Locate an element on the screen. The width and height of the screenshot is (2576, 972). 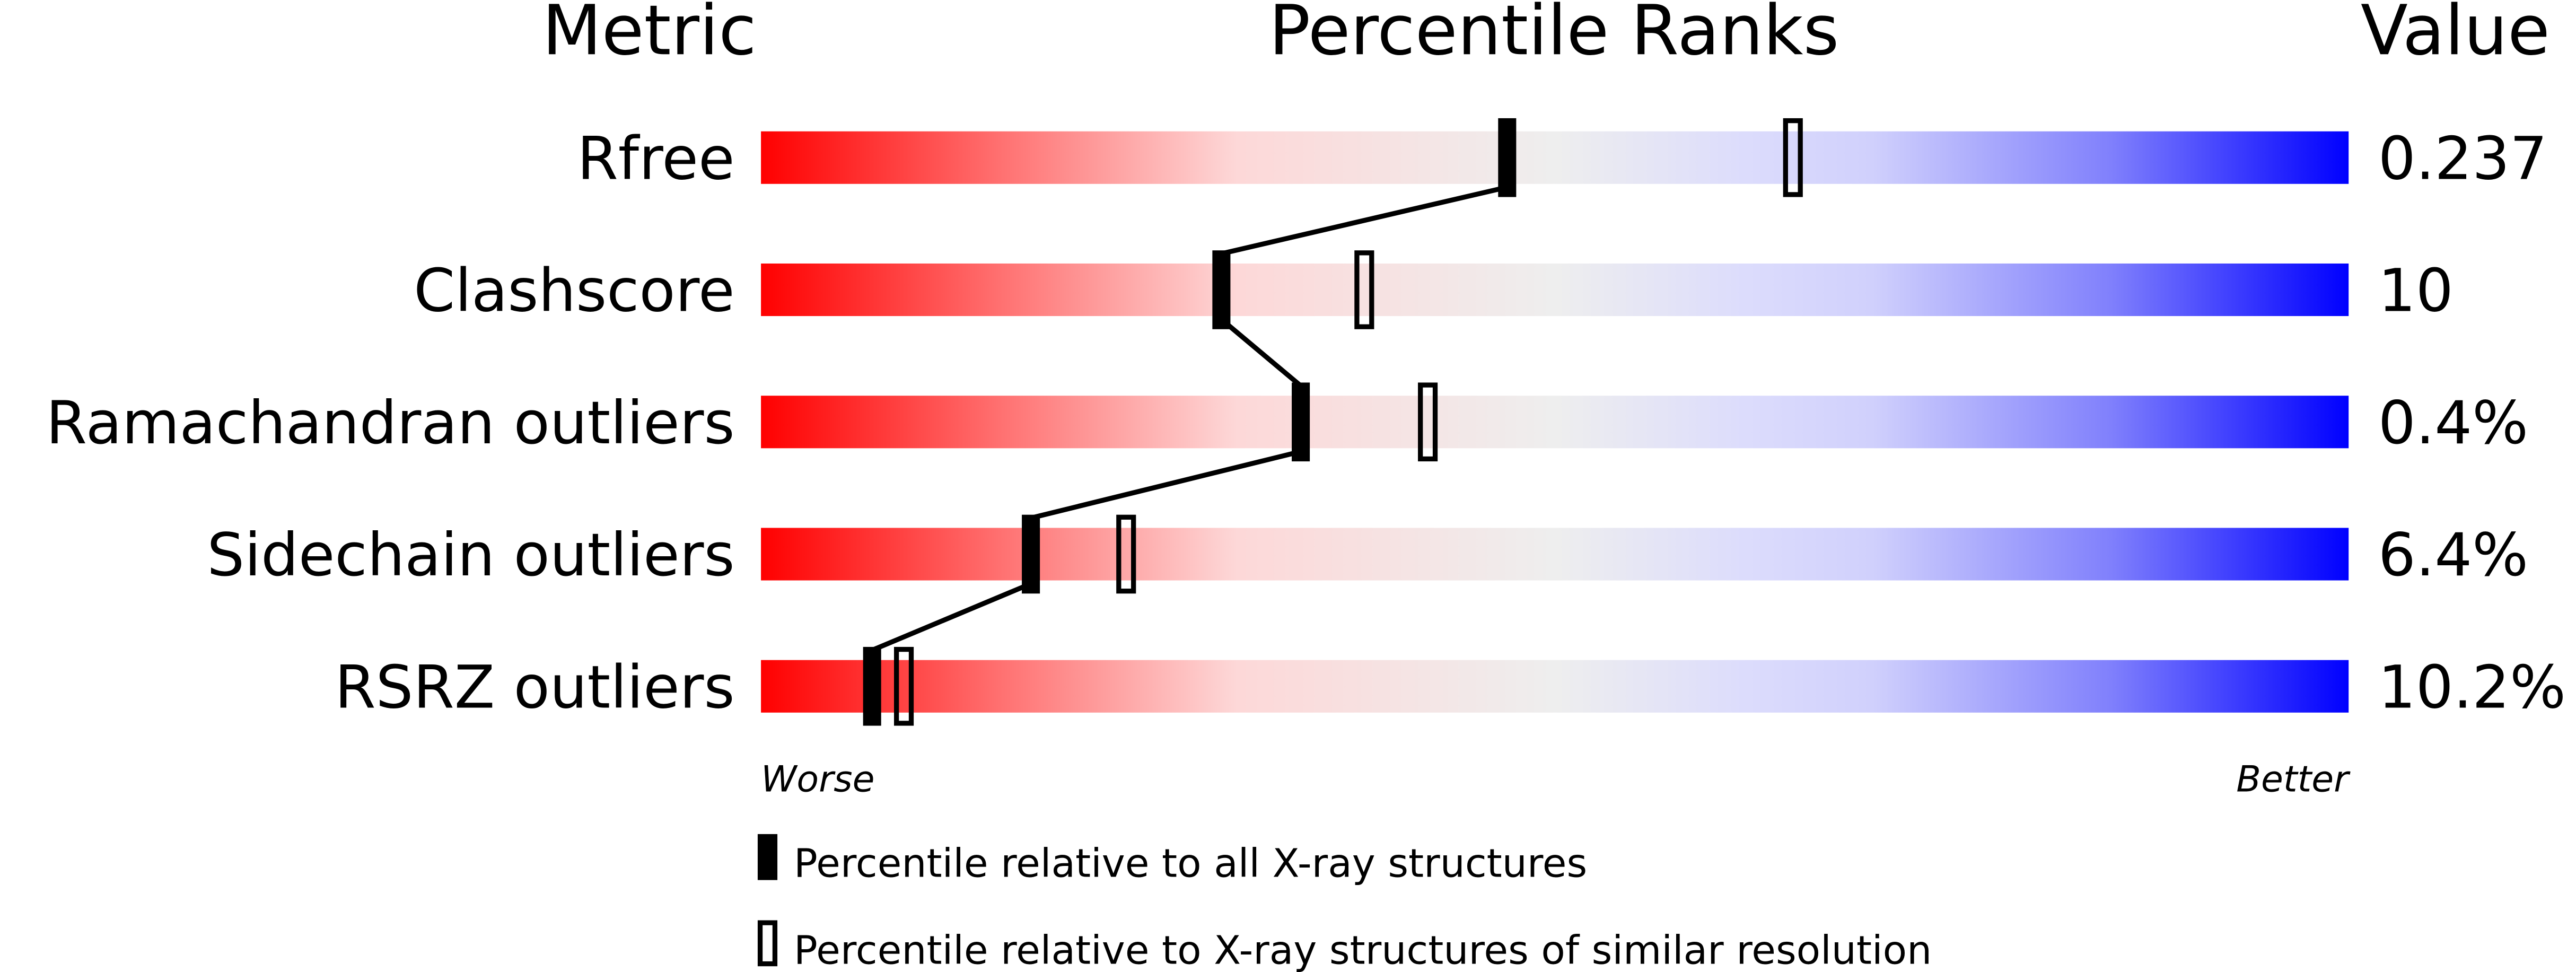
header-metric: Metric is located at coordinates (649, 35).